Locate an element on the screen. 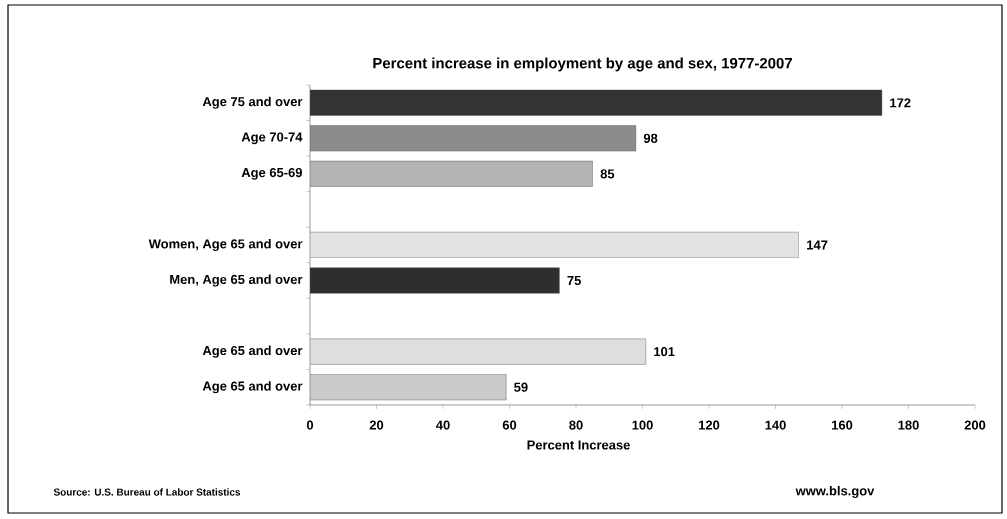 The height and width of the screenshot is (519, 1007). y-tick-label: Men, Age 65 and over is located at coordinates (236, 280).